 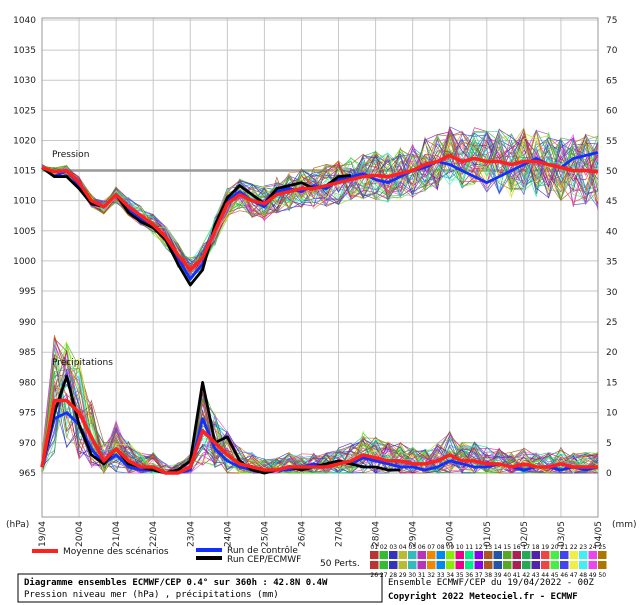 I want to click on perturbation-label: 29, so click(x=403, y=575).